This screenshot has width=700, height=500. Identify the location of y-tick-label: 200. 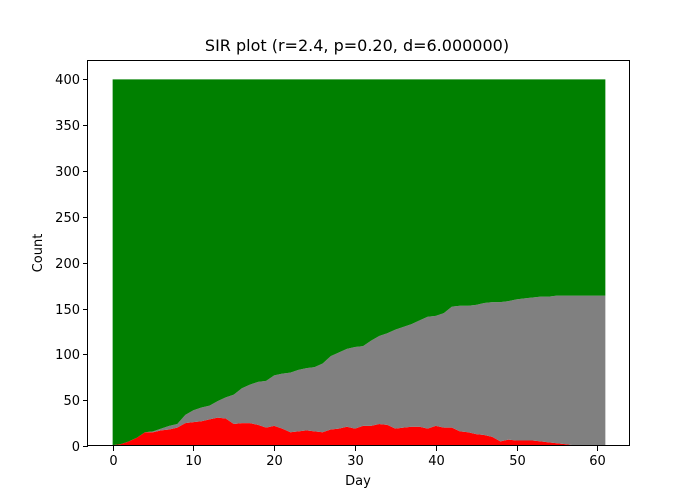
(67, 264).